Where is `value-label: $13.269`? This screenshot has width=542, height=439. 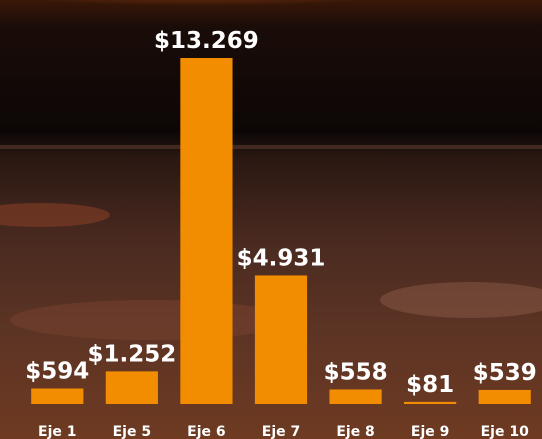 value-label: $13.269 is located at coordinates (206, 41).